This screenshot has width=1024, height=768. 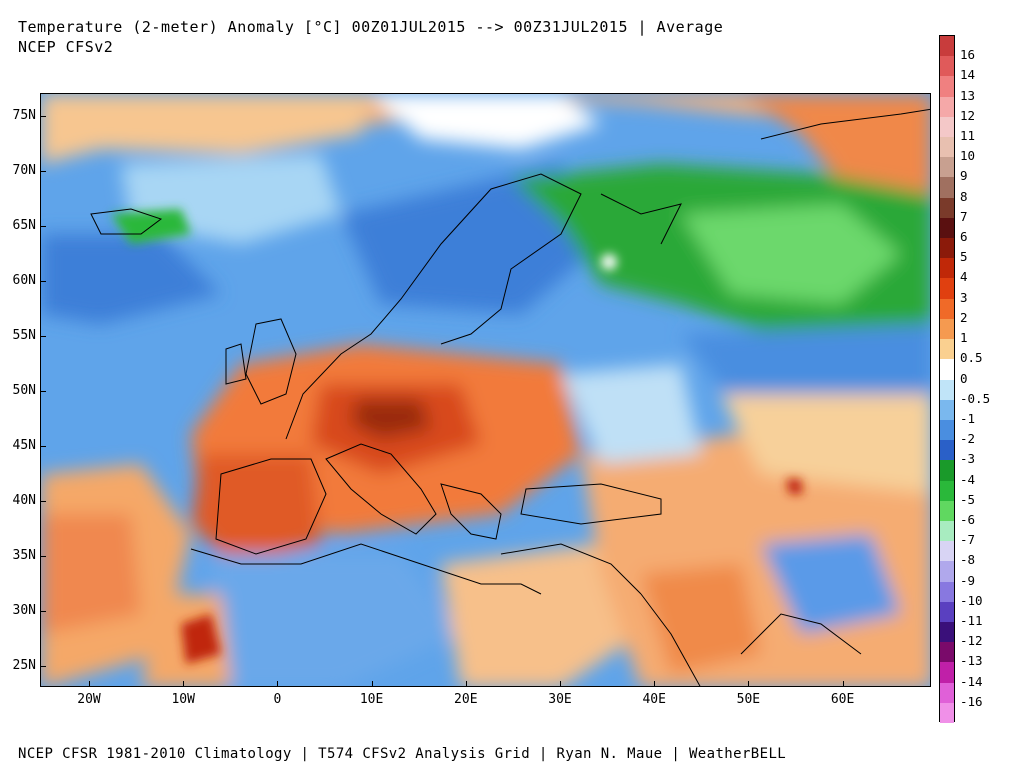 I want to click on color-scale-label: -11, so click(x=971, y=620).